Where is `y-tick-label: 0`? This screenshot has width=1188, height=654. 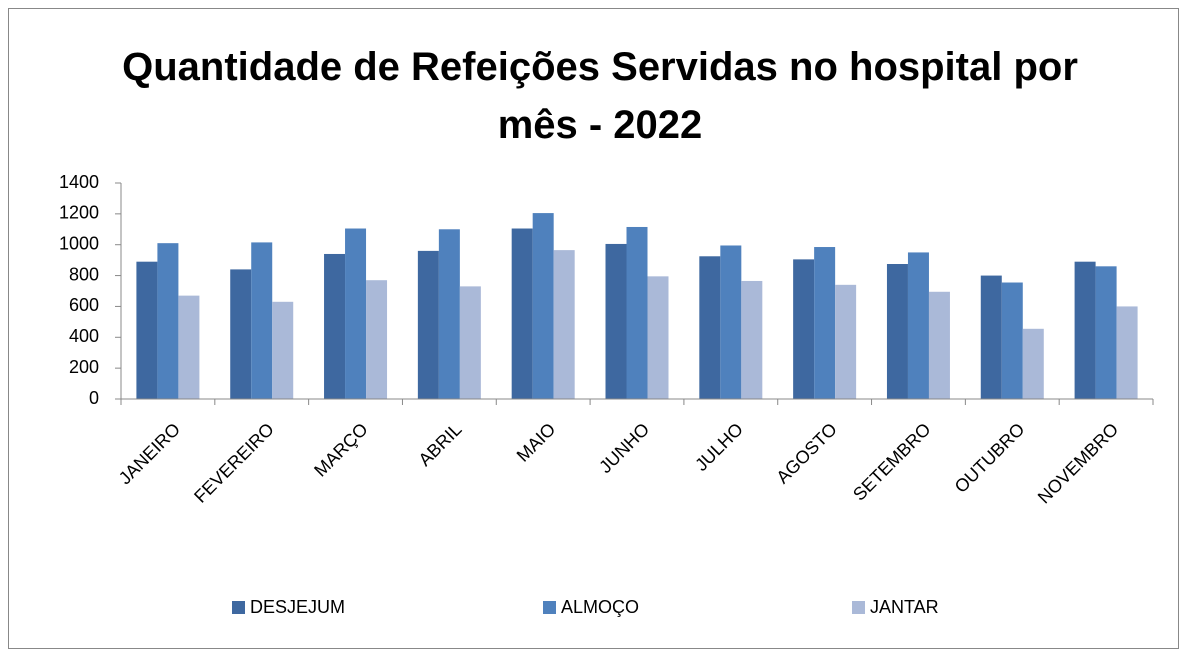
y-tick-label: 0 is located at coordinates (94, 398).